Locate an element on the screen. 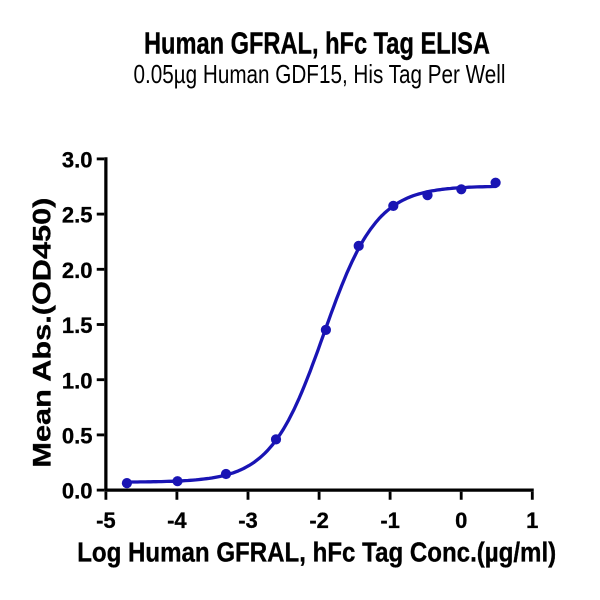 The image size is (600, 600). svg-text: Mean Abs.(OD450) is located at coordinates (43, 333).